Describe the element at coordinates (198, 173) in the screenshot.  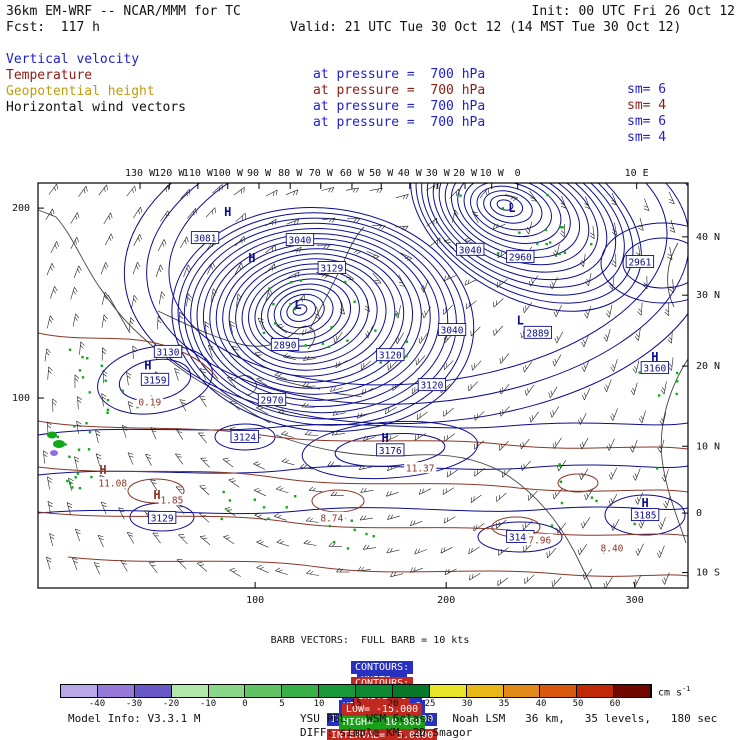
I see `lon-tick-label: 110 W` at that location.